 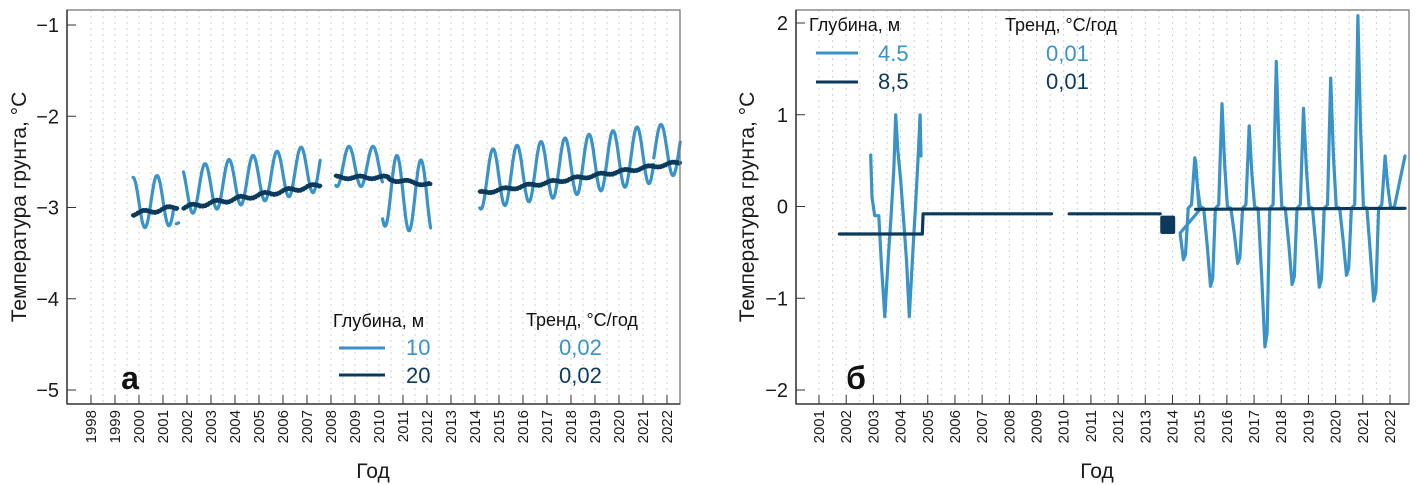 I want to click on panel-b-legend-trend-4.5: 0,01, so click(x=1067, y=53).